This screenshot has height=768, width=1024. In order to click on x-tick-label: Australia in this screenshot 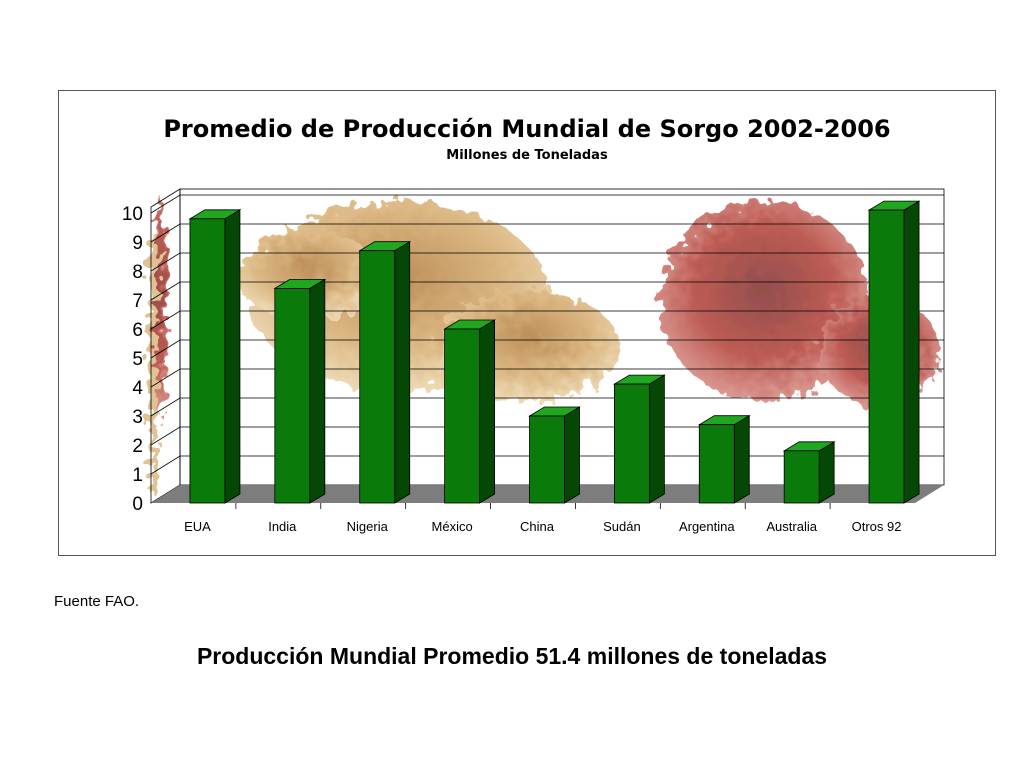, I will do `click(791, 526)`.